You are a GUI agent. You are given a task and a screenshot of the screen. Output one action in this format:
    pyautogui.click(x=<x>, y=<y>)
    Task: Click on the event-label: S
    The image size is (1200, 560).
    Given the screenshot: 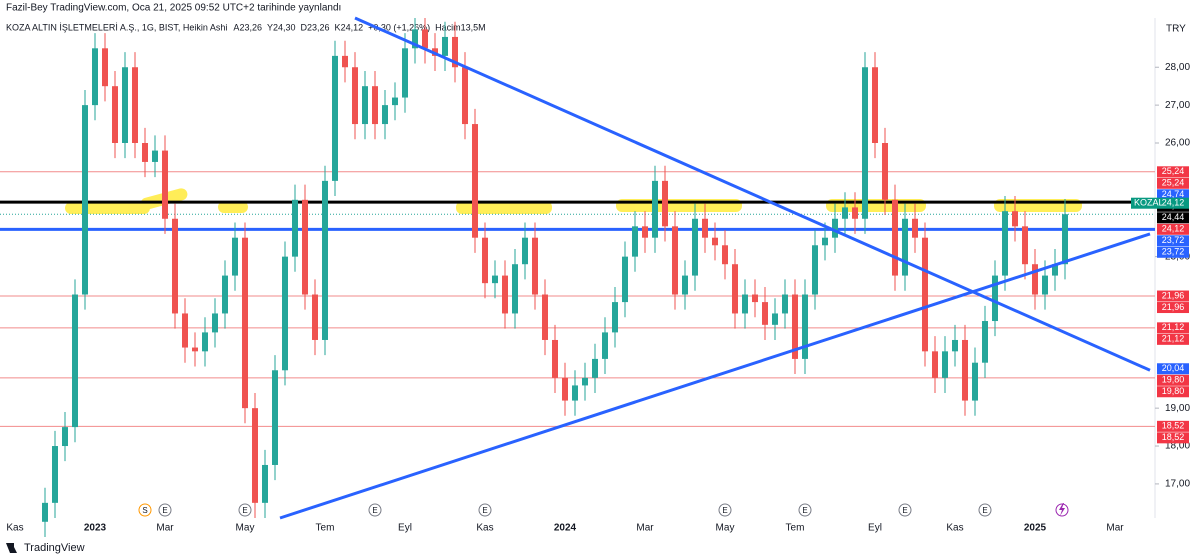 What is the action you would take?
    pyautogui.click(x=144, y=510)
    